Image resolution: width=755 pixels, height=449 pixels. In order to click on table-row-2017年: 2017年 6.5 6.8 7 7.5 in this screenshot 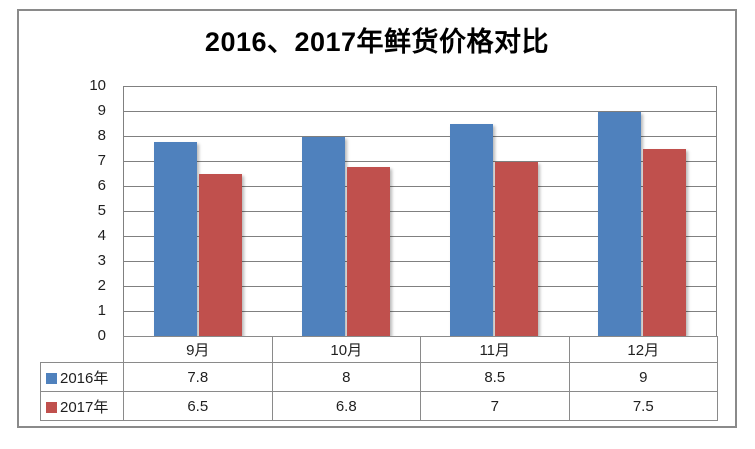, I will do `click(379, 406)`.